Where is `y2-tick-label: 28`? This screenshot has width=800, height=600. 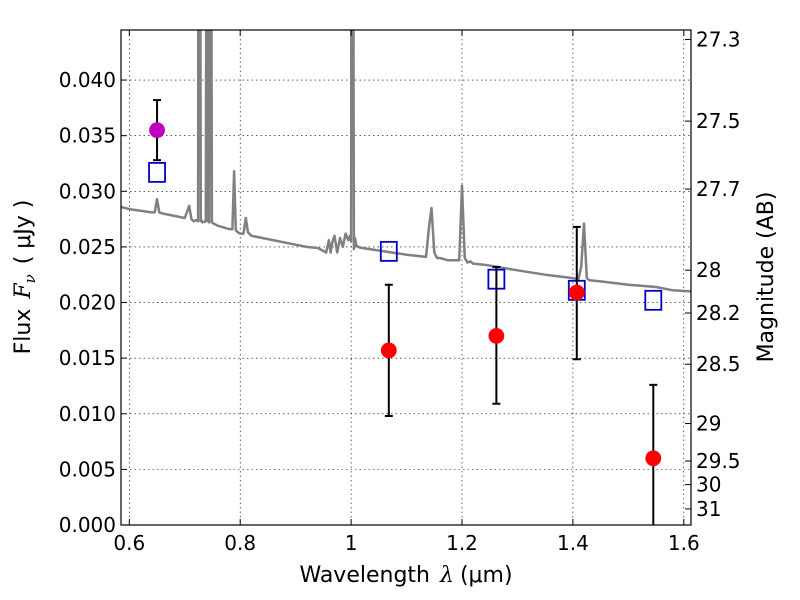
y2-tick-label: 28 is located at coordinates (708, 270).